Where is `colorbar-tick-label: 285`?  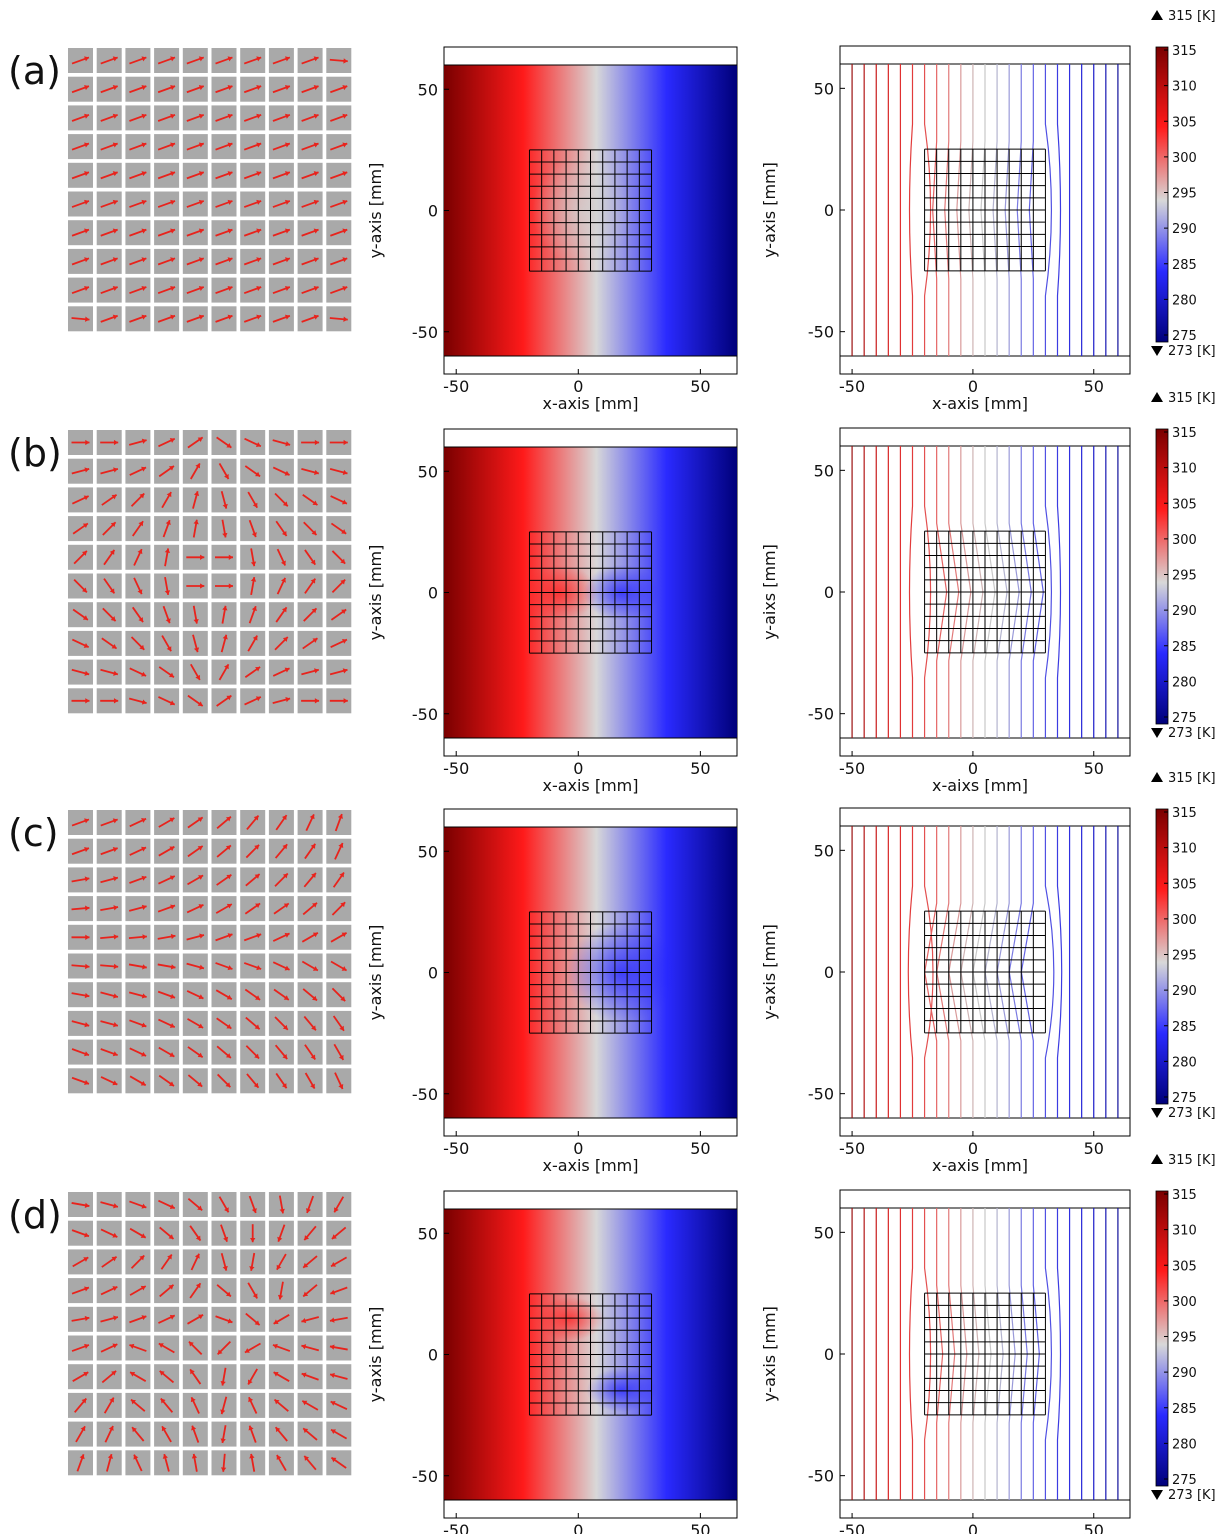
colorbar-tick-label: 285 is located at coordinates (1184, 265).